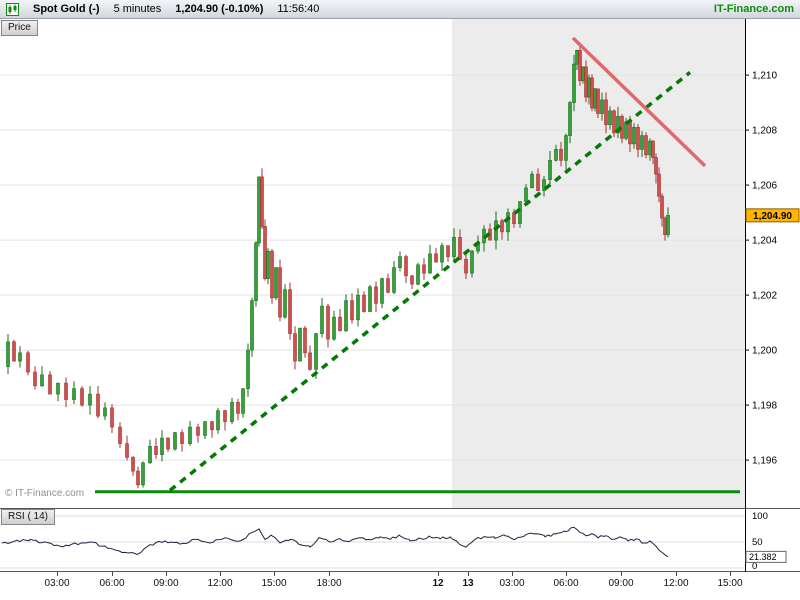 This screenshot has height=600, width=800. Describe the element at coordinates (753, 9) in the screenshot. I see `brand-link: IT-Finance.com` at that location.